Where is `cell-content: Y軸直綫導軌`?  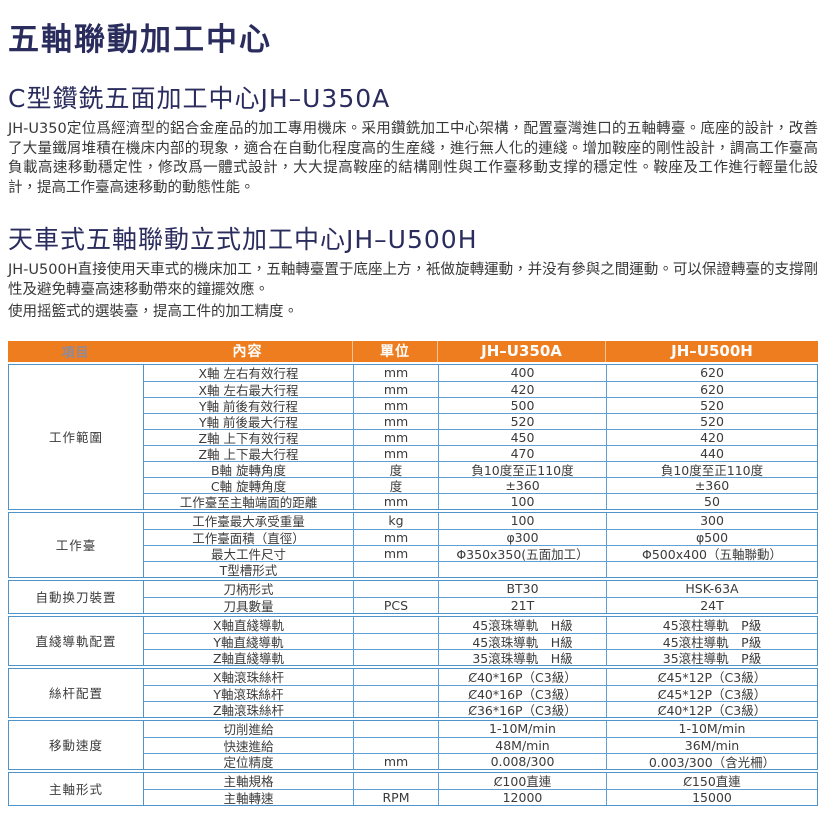
cell-content: Y軸直綫導軌 is located at coordinates (248, 640).